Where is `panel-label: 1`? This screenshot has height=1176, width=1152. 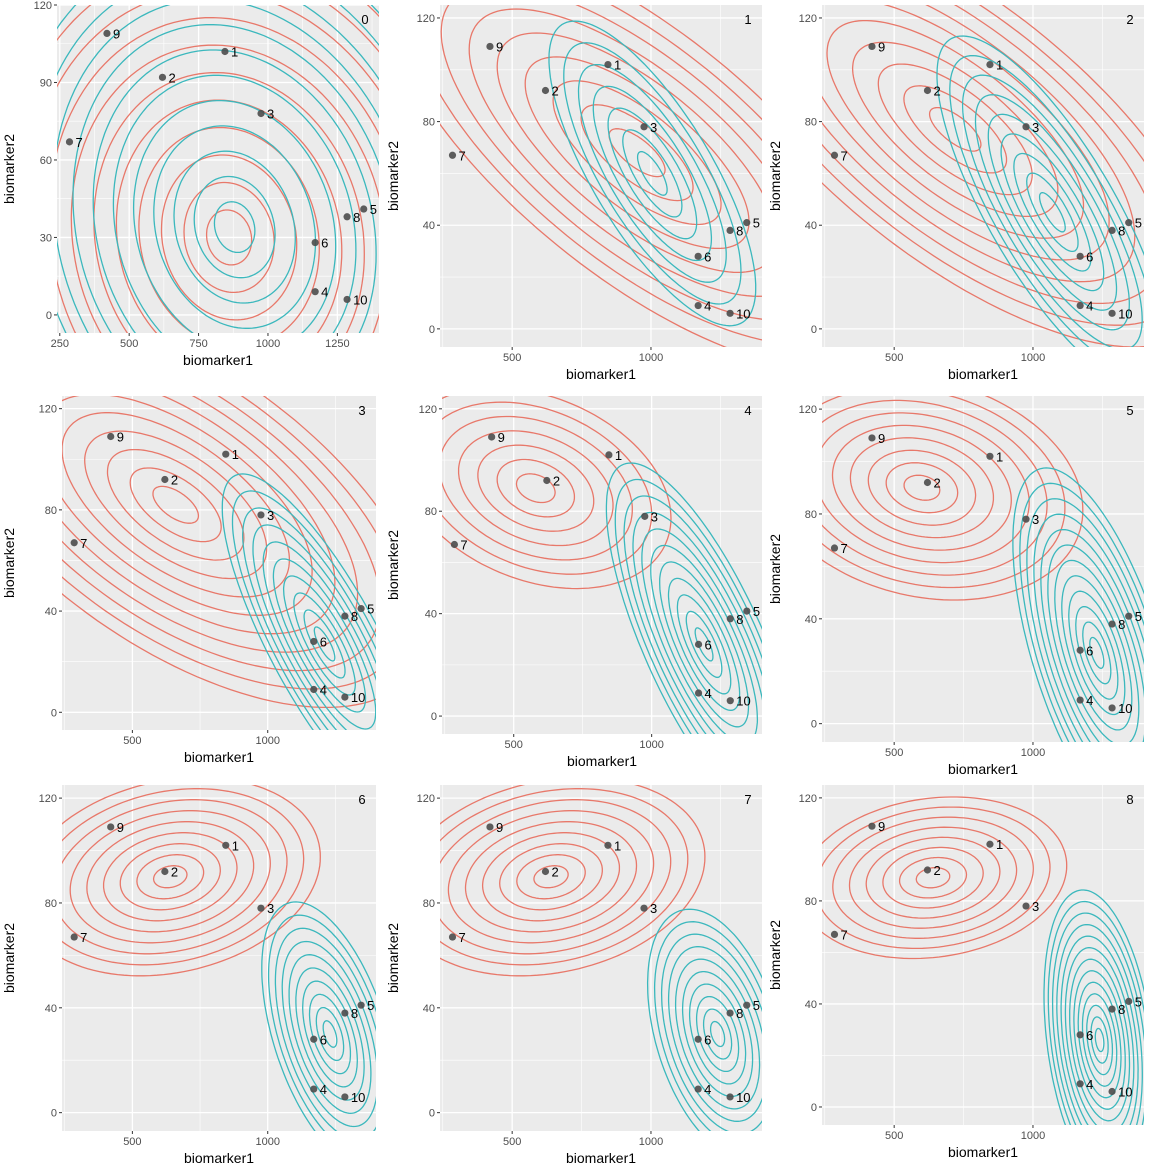
panel-label: 1 is located at coordinates (747, 19).